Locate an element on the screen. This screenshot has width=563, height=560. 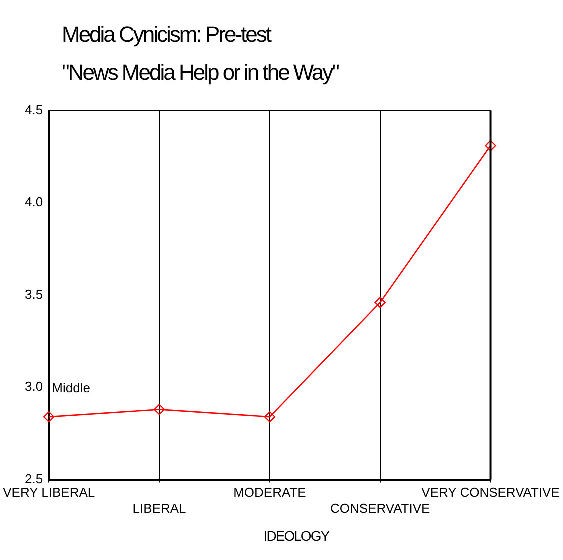
y-tick-label: 4.5 is located at coordinates (34, 110).